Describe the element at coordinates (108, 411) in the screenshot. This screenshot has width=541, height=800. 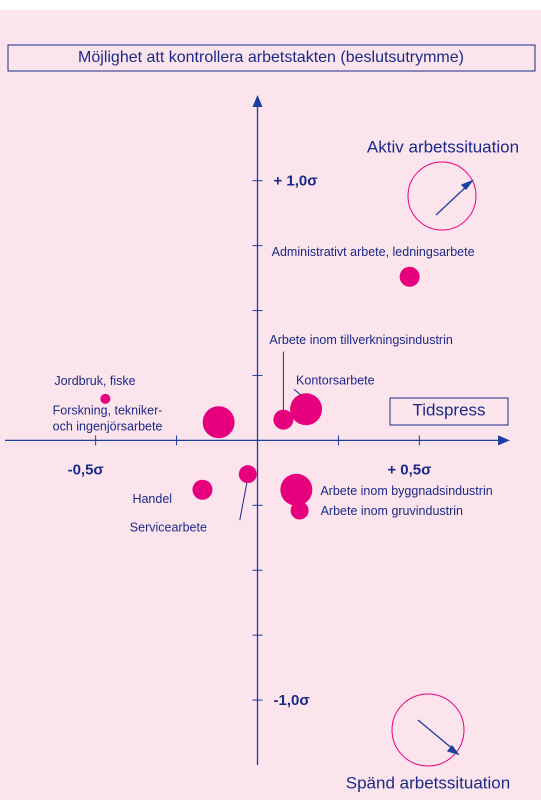
I see `point-label: Forskning, tekniker-` at that location.